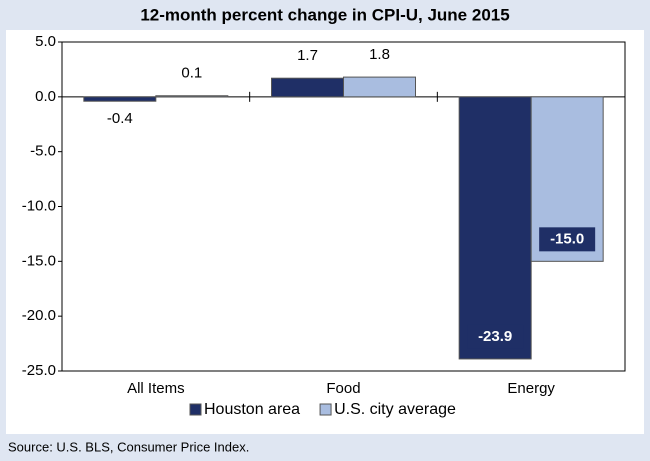 The height and width of the screenshot is (461, 650). I want to click on source-note: Source: U.S. BLS, Consumer Price Index., so click(128, 446).